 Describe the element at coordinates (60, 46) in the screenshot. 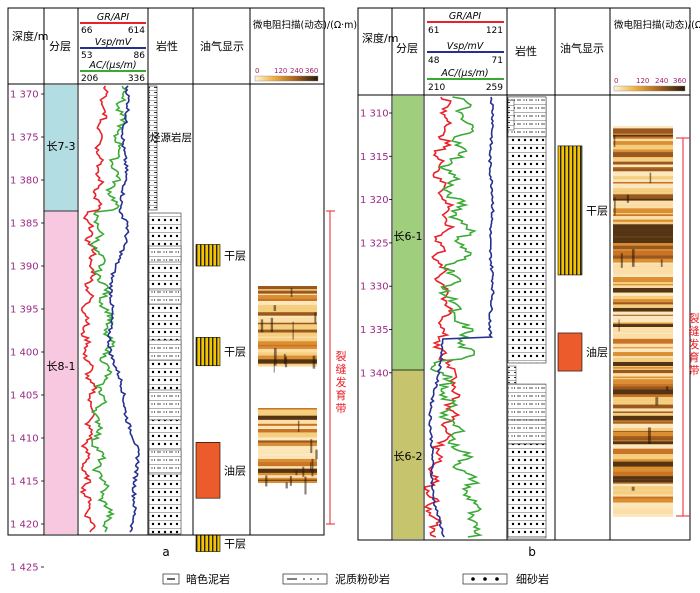

I see `a-layer-header: 分层` at that location.